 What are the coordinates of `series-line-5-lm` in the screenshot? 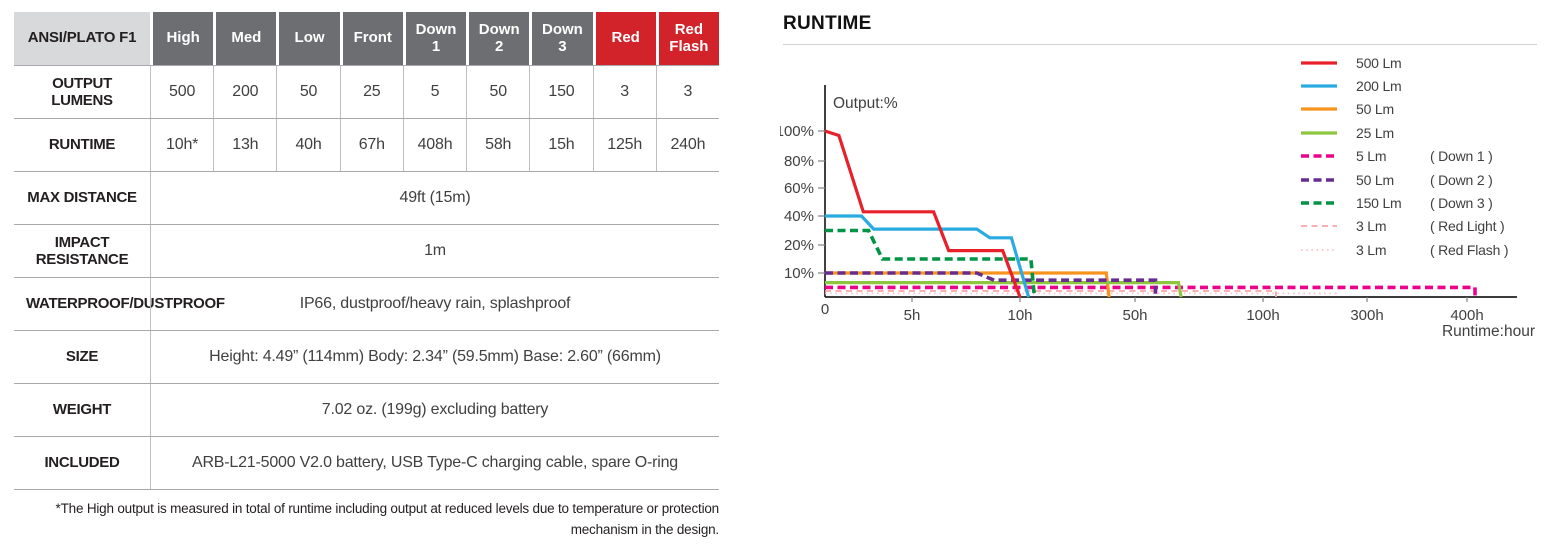 It's located at (1151, 291).